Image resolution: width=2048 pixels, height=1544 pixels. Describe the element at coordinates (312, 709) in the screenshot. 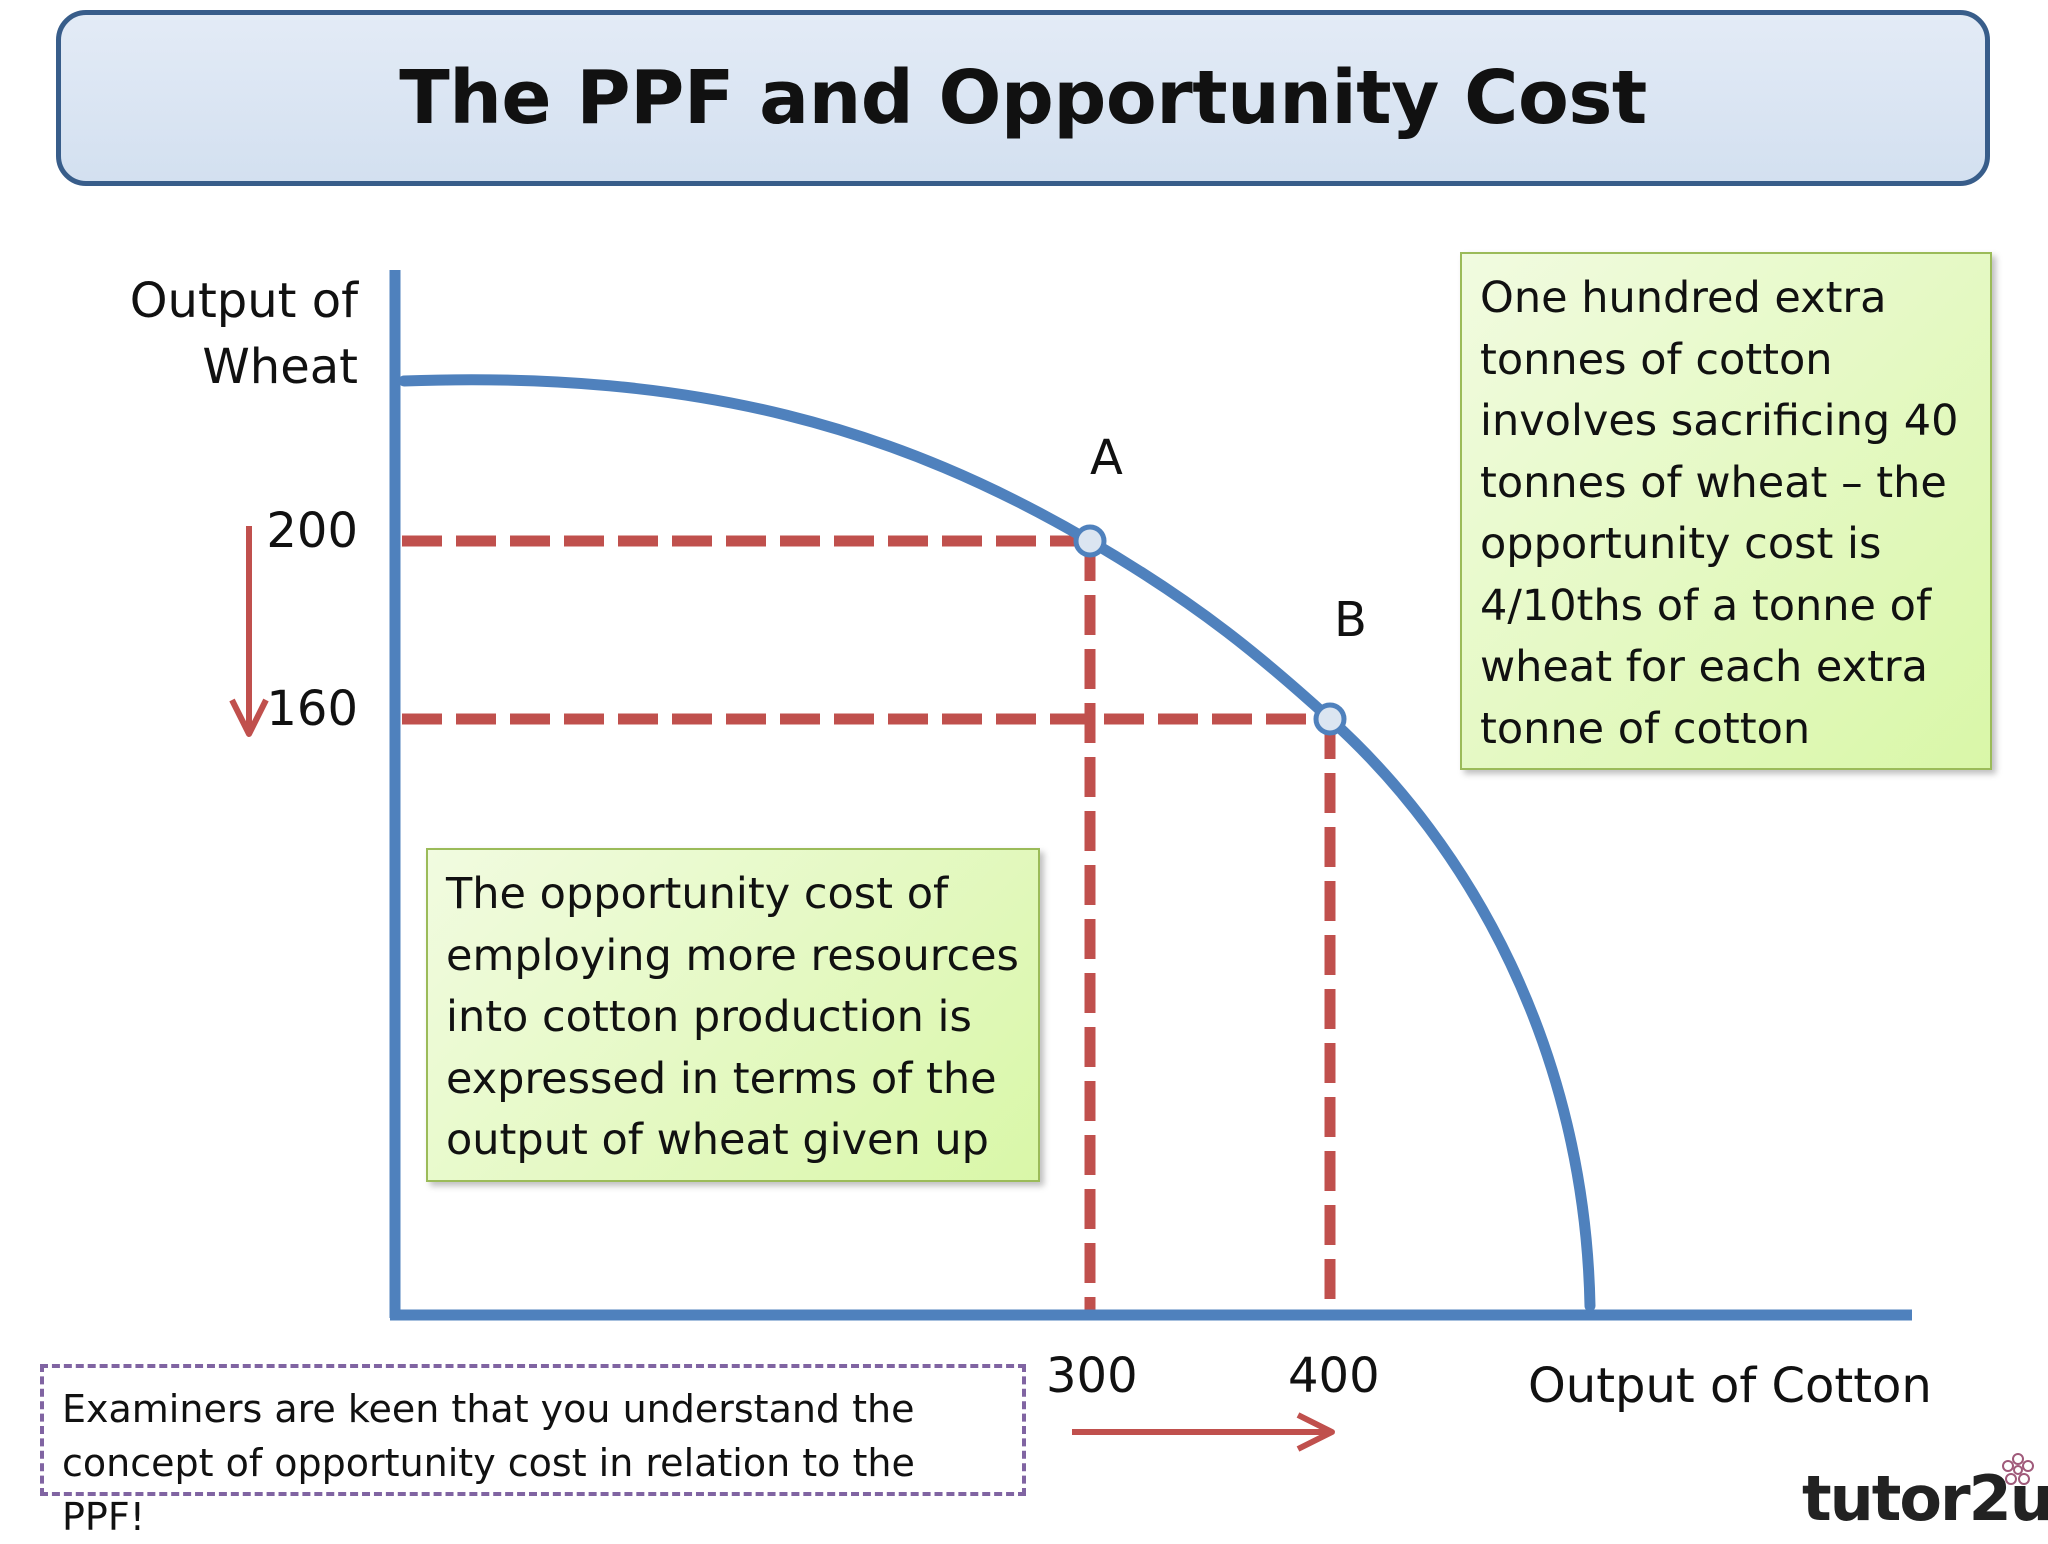

I see `y-tick-160: 160` at that location.